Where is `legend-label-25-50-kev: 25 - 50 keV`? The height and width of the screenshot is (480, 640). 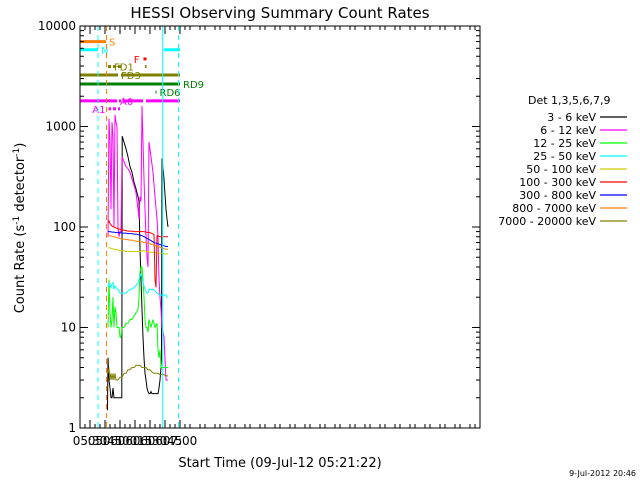
legend-label-25-50-kev: 25 - 50 keV is located at coordinates (564, 156).